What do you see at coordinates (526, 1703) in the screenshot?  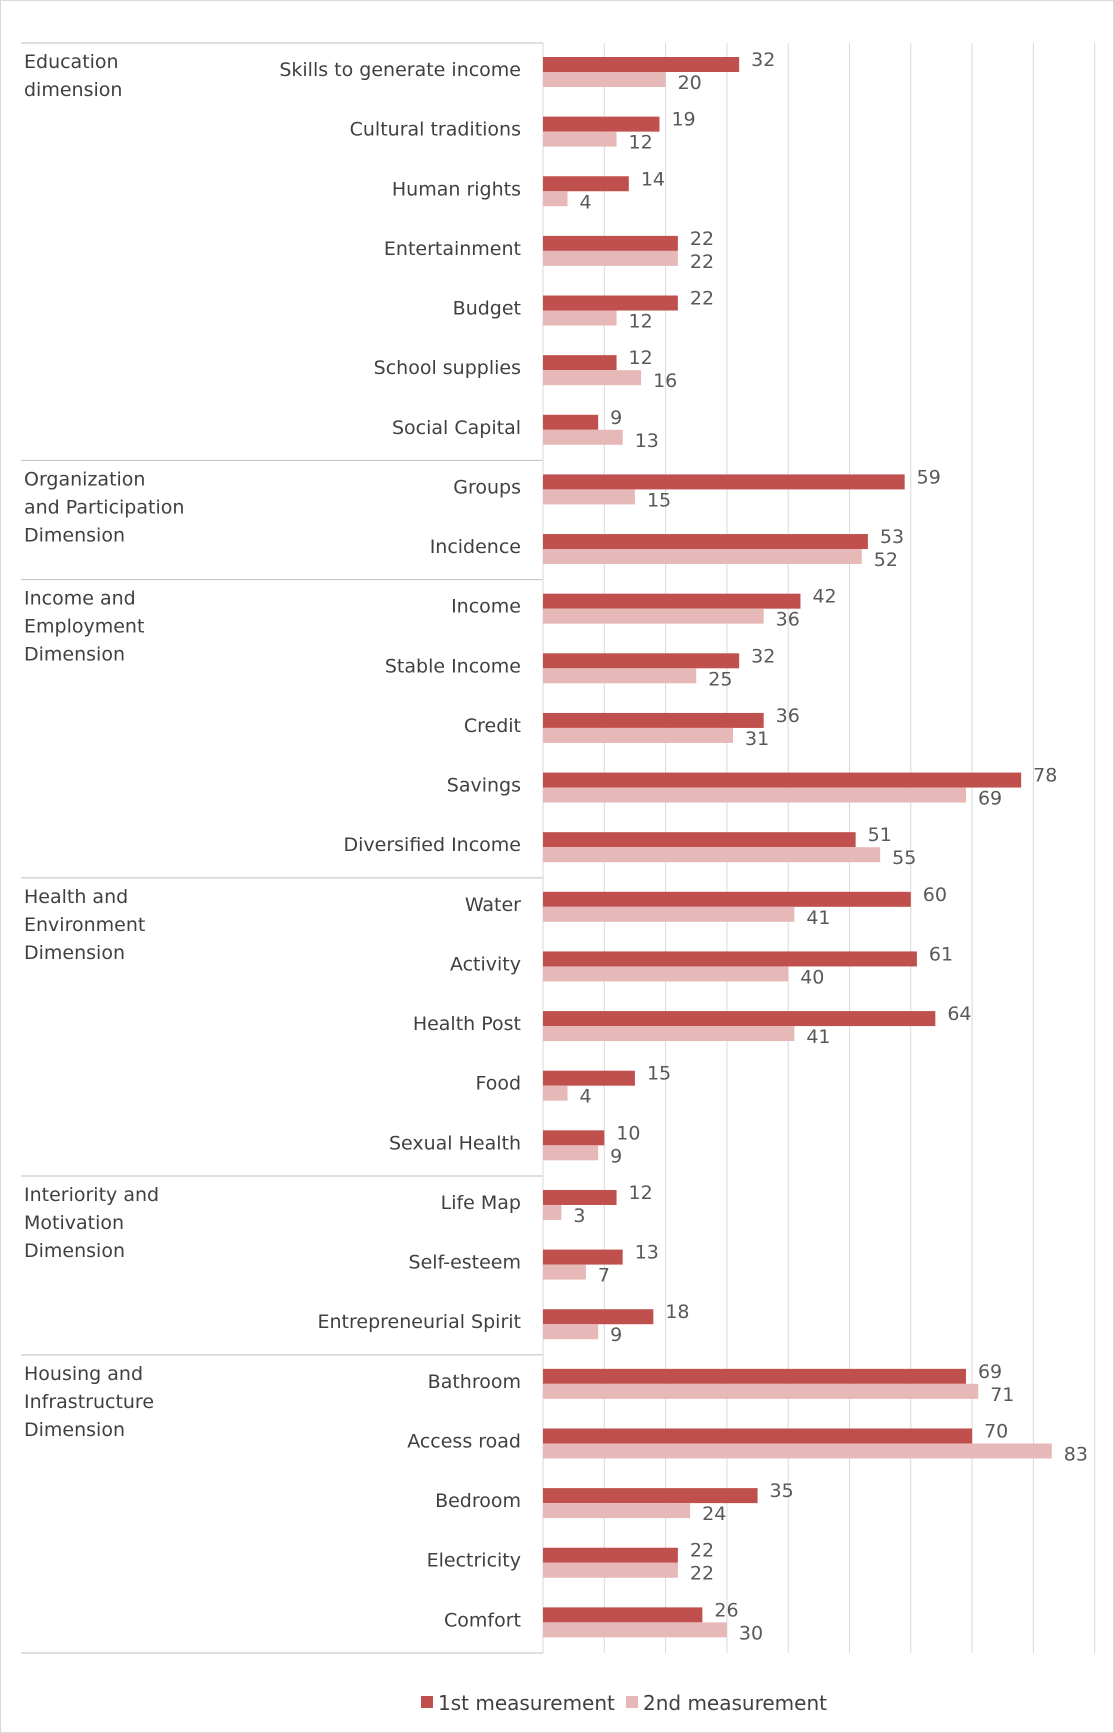 I see `legend-label-1st: 1st measurement` at bounding box center [526, 1703].